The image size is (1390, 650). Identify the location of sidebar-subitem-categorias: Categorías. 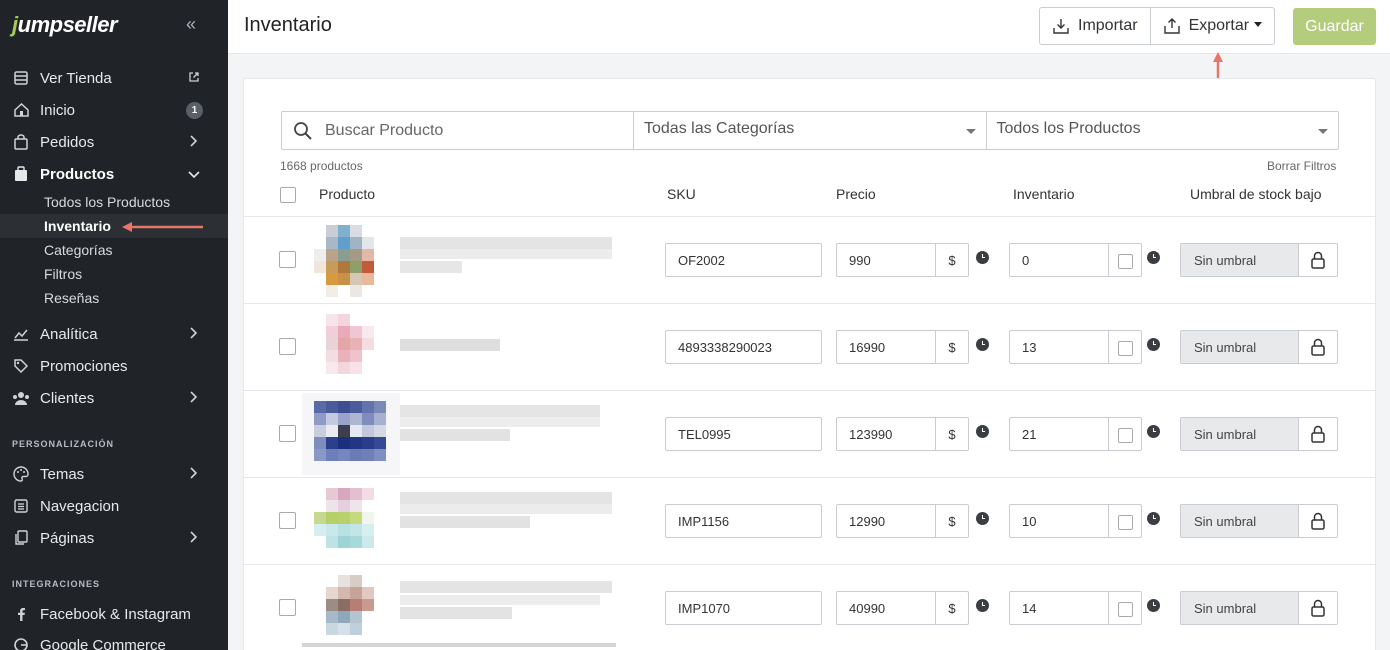
(114, 250).